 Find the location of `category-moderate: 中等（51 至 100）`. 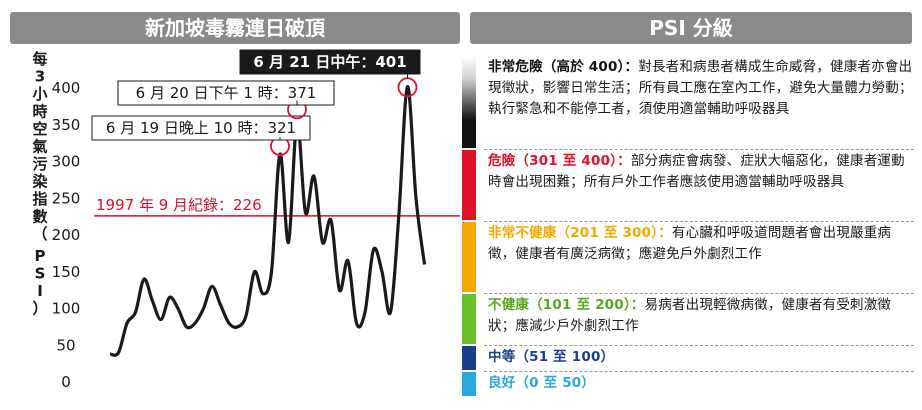

category-moderate: 中等（51 至 100） is located at coordinates (701, 357).